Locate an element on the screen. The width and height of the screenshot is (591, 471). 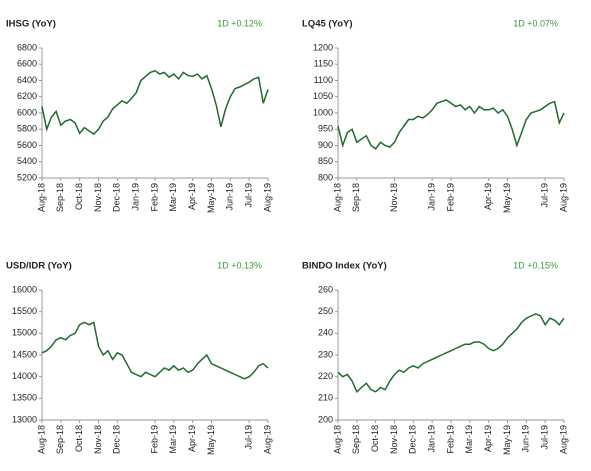
y-tick-label: 6200 is located at coordinates (27, 96).